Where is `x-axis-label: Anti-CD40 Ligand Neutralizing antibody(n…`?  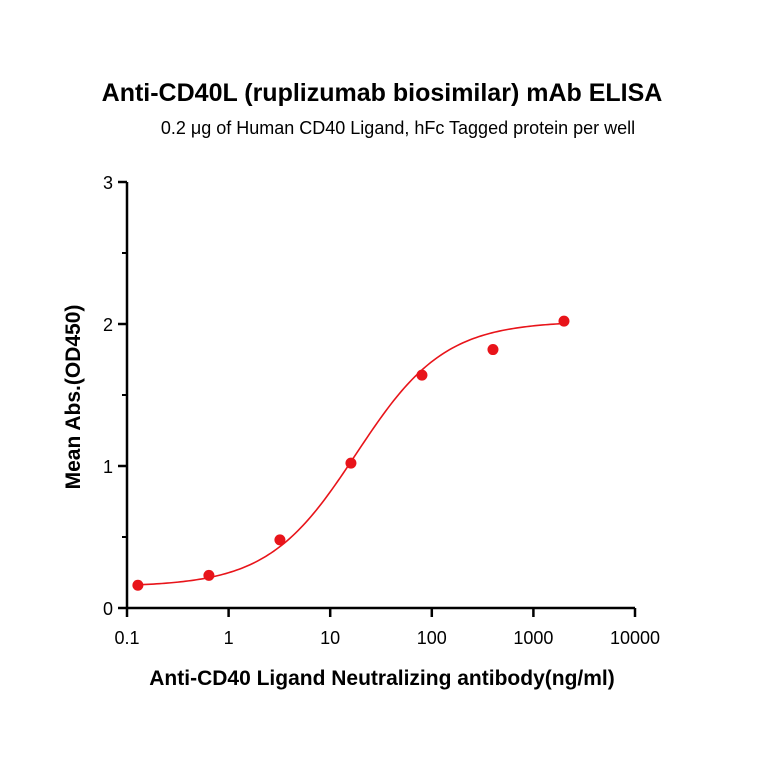 x-axis-label: Anti-CD40 Ligand Neutralizing antibody(n… is located at coordinates (382, 678).